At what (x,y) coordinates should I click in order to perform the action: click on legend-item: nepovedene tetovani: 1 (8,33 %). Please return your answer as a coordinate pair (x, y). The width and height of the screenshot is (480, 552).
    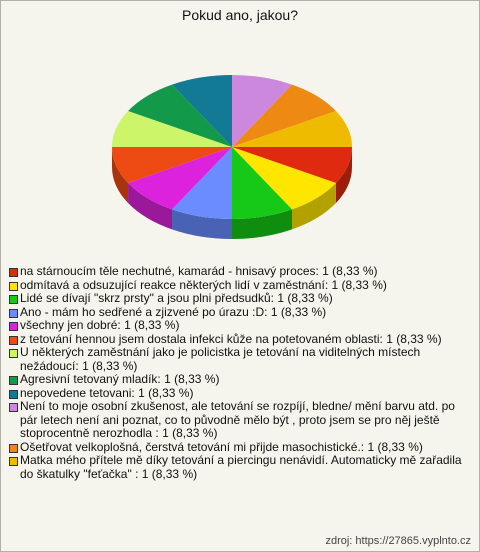
    Looking at the image, I should click on (240, 393).